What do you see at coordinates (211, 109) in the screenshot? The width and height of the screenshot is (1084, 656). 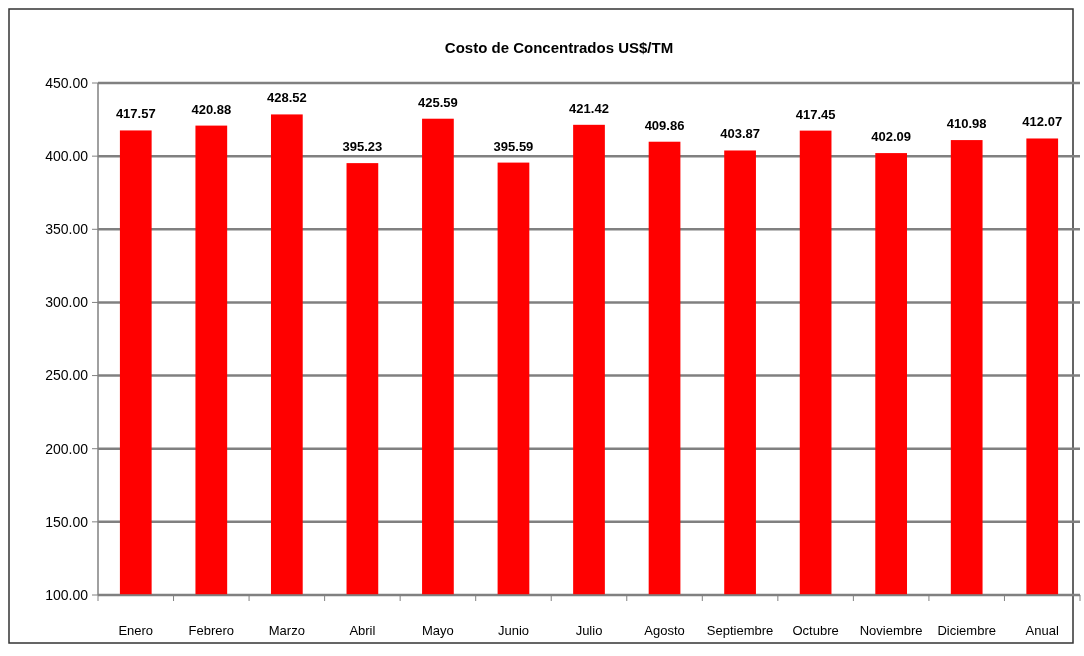 I see `data-label: 420.88` at bounding box center [211, 109].